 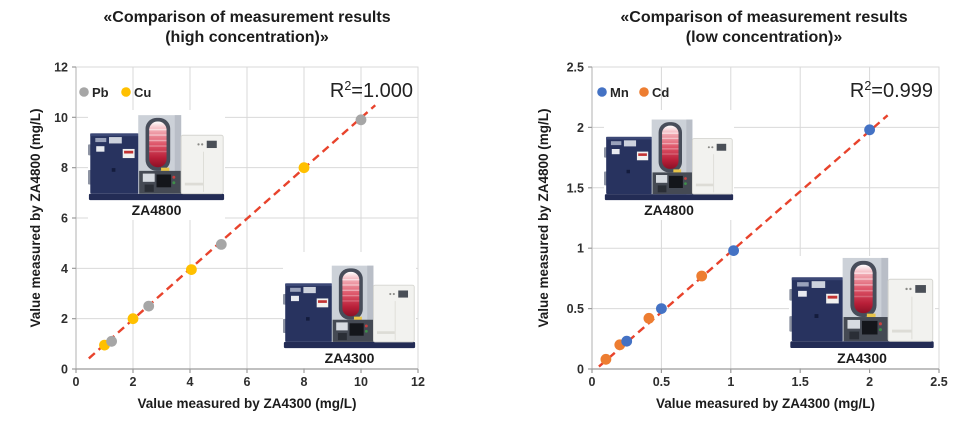 I want to click on x-tick-labels: 0 2 4 6 8 10 12, so click(x=249, y=382).